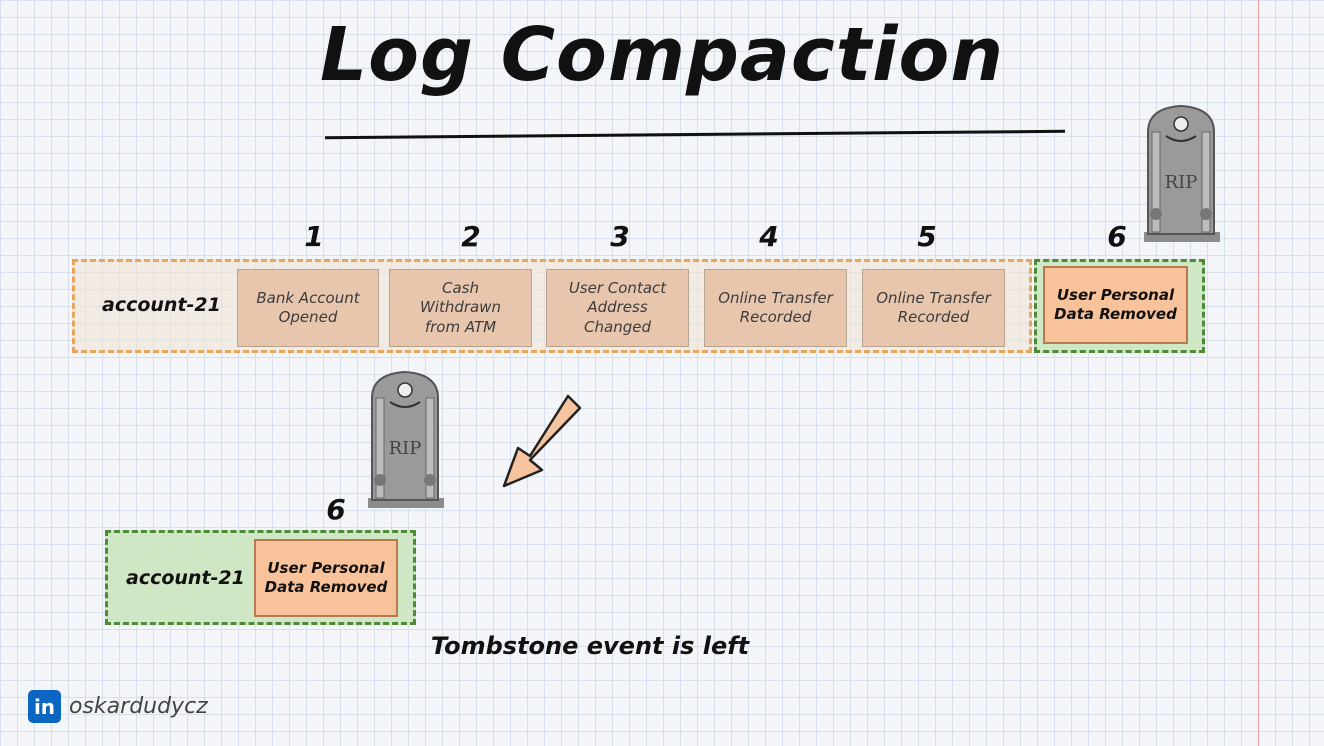 The height and width of the screenshot is (746, 1324). What do you see at coordinates (161, 305) in the screenshot?
I see `top-stream-label: account-21` at bounding box center [161, 305].